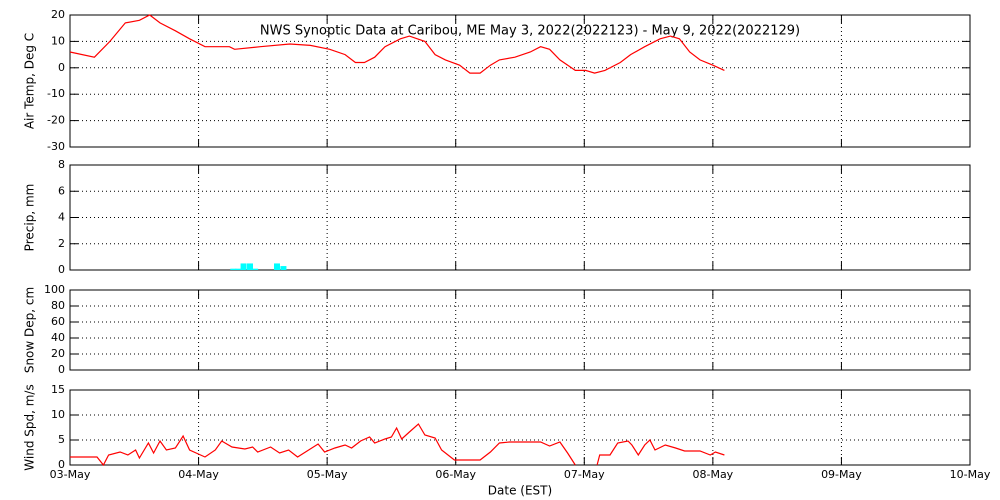  Describe the element at coordinates (56, 146) in the screenshot. I see `y-tick-label: -30` at that location.